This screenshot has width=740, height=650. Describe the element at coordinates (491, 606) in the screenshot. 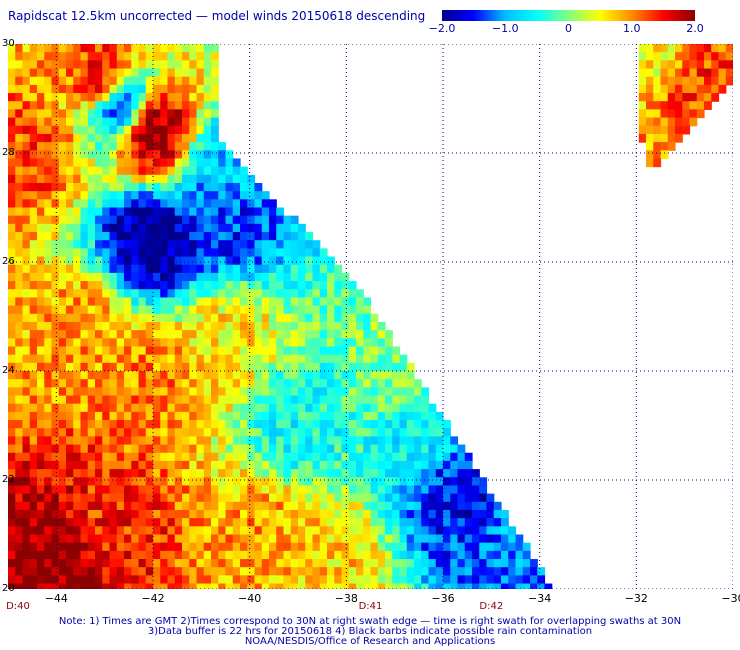

I see `swath-time-label: D:42` at that location.